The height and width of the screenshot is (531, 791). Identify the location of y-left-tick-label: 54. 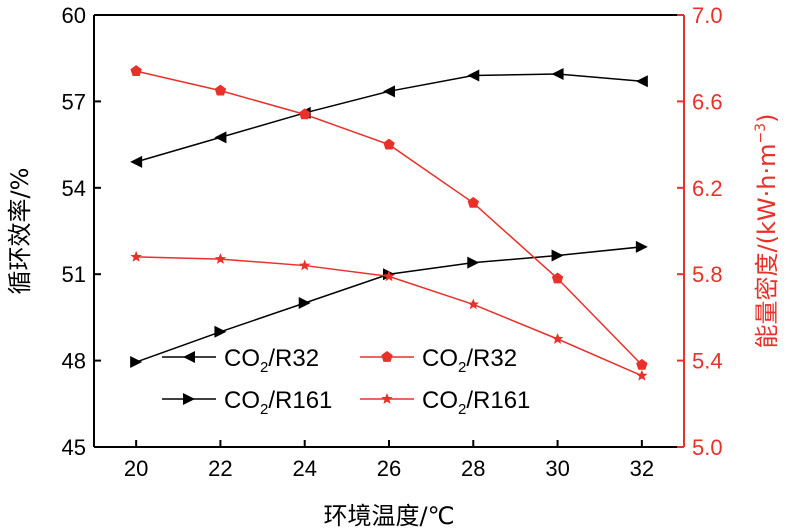
(74, 188).